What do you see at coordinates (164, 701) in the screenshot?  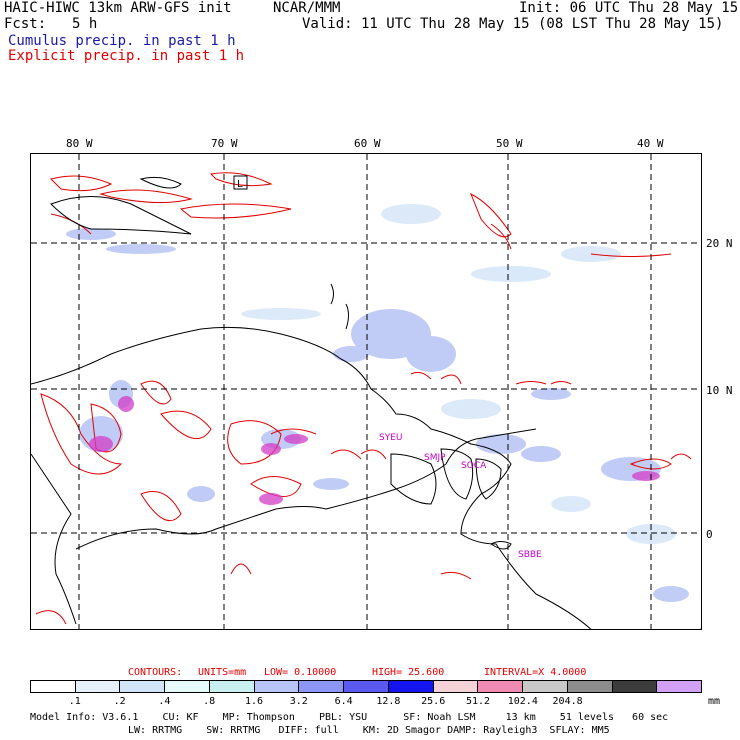 I see `scale-label: .4` at bounding box center [164, 701].